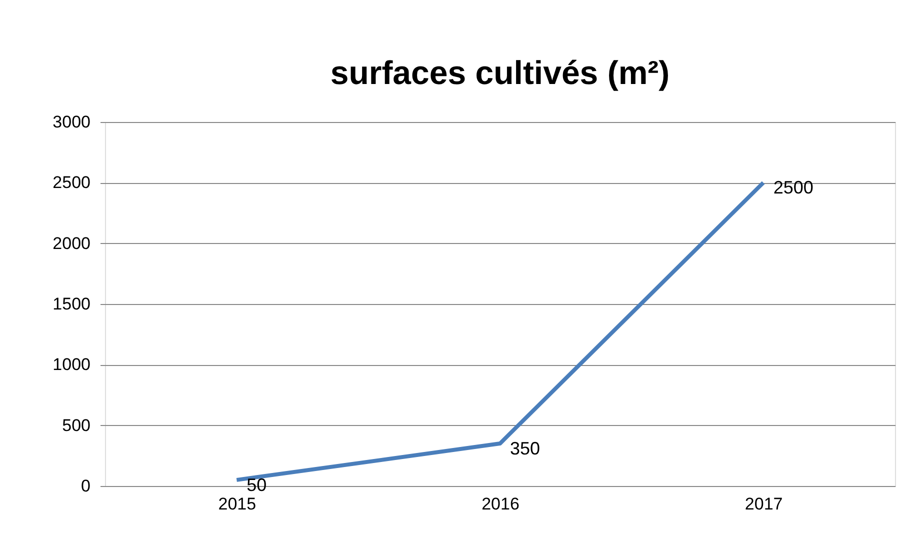  Describe the element at coordinates (85, 486) in the screenshot. I see `y-tick-label: 0` at that location.